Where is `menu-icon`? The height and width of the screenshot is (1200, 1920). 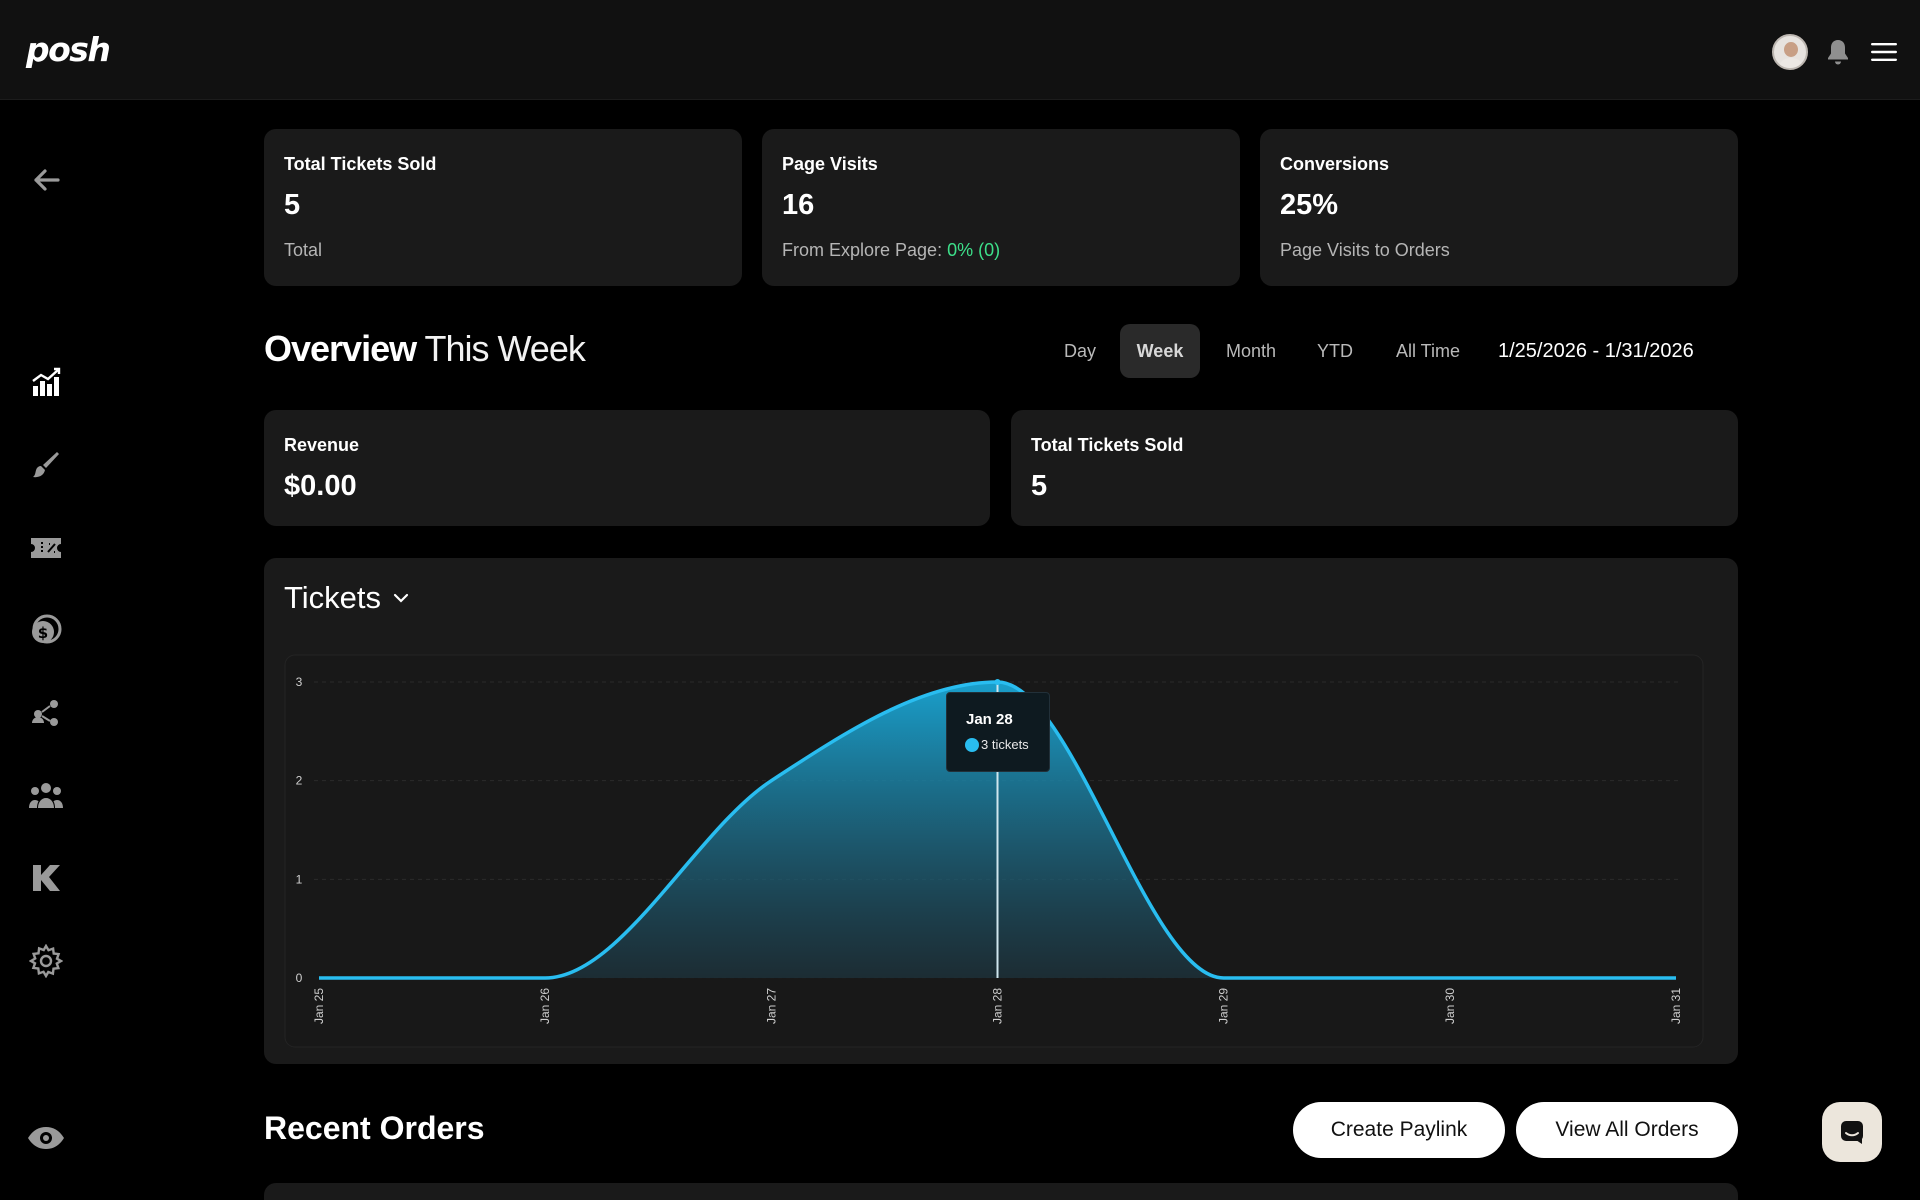 menu-icon is located at coordinates (1884, 52).